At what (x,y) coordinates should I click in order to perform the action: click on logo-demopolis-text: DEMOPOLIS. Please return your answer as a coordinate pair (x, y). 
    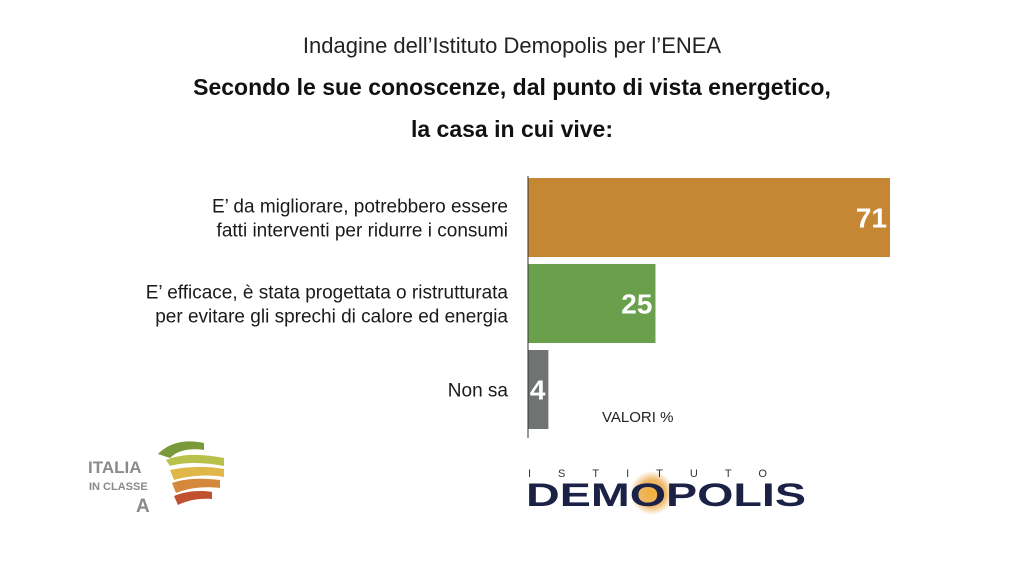
    Looking at the image, I should click on (666, 495).